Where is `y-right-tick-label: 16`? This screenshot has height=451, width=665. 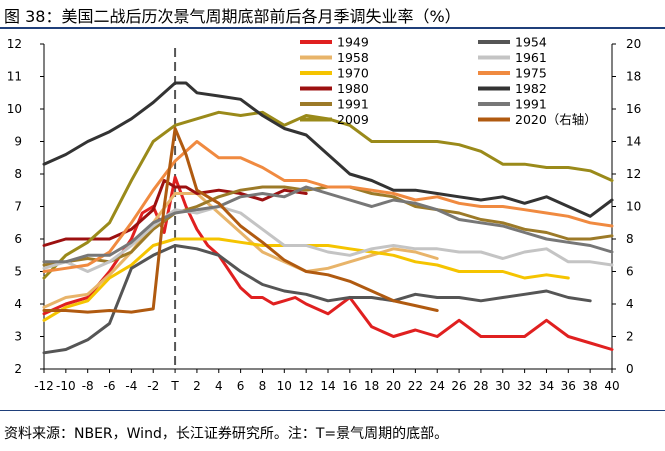
y-right-tick-label: 16 is located at coordinates (633, 109).